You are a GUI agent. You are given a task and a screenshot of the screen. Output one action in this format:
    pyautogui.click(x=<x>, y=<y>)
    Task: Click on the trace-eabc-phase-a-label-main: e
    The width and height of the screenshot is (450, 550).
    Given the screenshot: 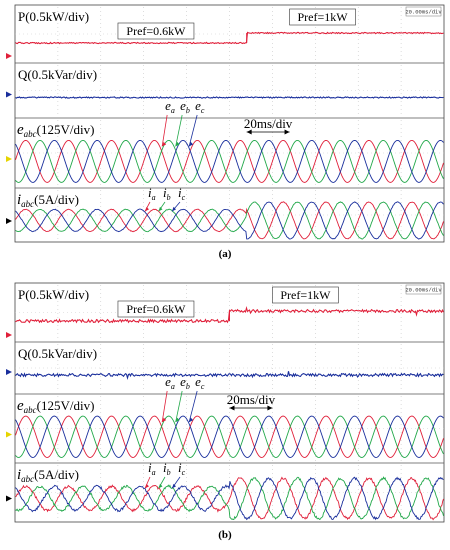 What is the action you would take?
    pyautogui.click(x=168, y=381)
    